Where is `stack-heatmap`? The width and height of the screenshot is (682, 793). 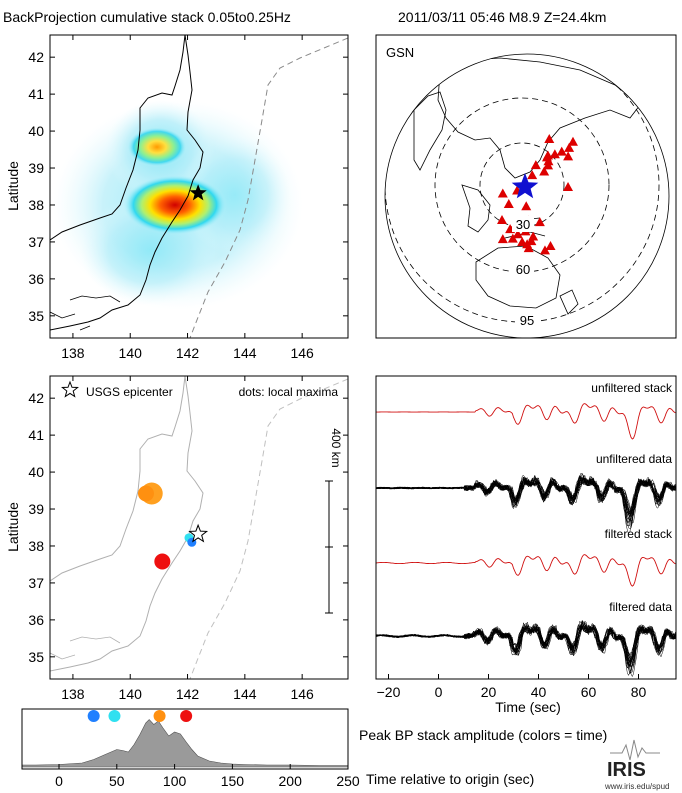 stack-heatmap is located at coordinates (178, 205).